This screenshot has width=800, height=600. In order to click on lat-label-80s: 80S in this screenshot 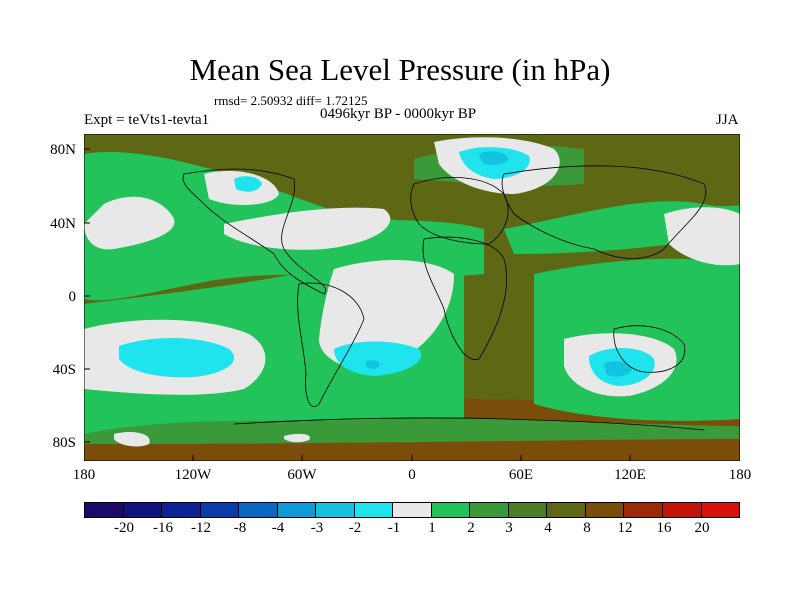, I will do `click(64, 443)`.